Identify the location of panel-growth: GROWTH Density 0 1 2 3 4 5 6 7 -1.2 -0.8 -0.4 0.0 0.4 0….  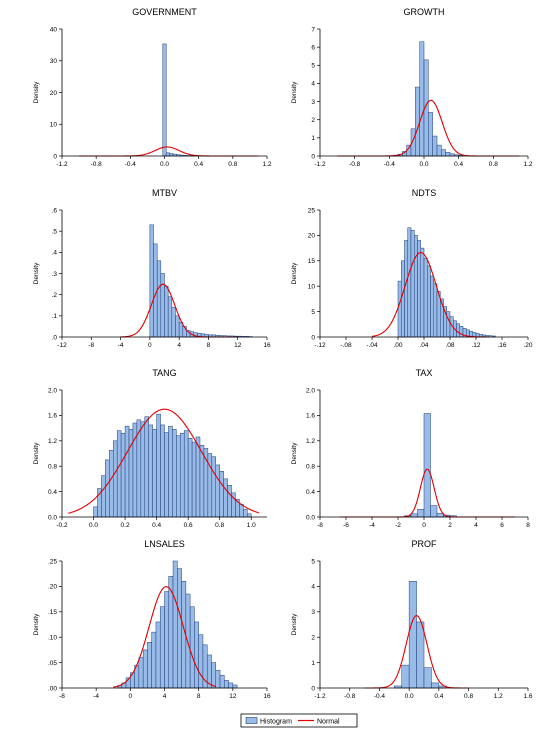
(412, 87).